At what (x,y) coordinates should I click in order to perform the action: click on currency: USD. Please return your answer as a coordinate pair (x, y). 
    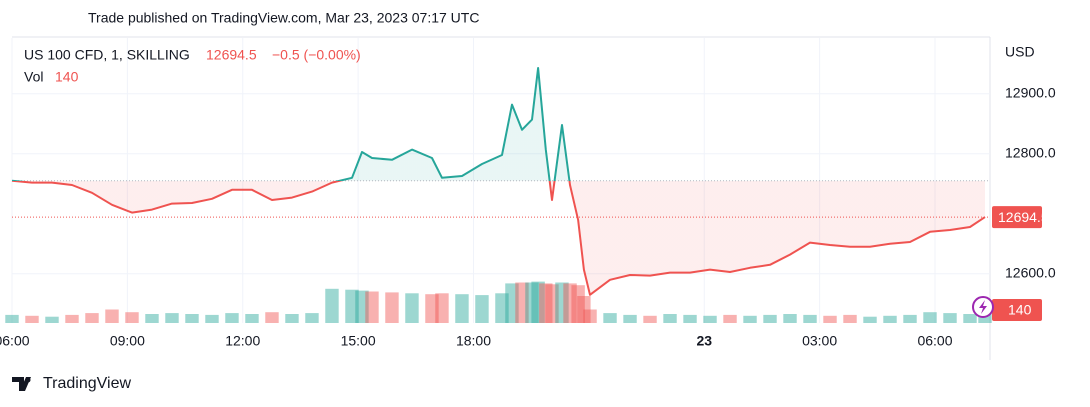
    Looking at the image, I should click on (1020, 52).